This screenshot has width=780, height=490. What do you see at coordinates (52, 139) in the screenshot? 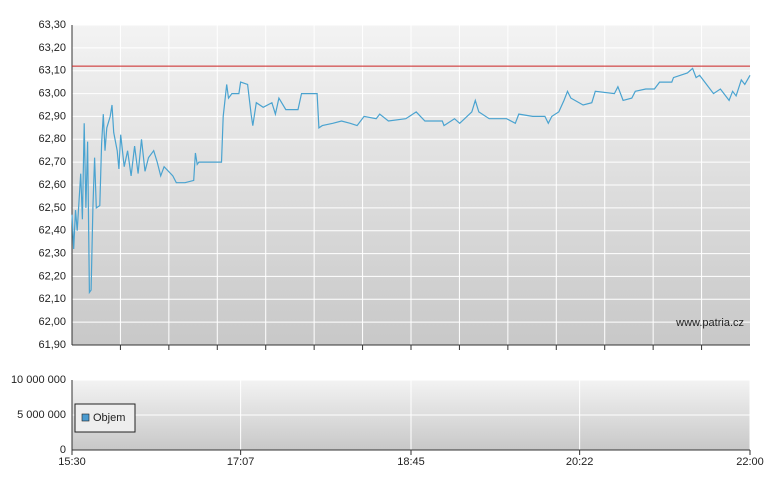
I see `y-tick-label: 62,80` at bounding box center [52, 139].